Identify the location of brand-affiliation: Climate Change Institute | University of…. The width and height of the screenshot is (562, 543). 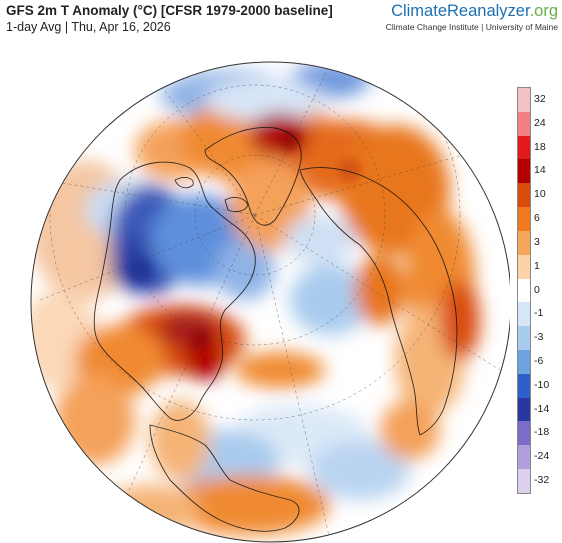
(471, 27).